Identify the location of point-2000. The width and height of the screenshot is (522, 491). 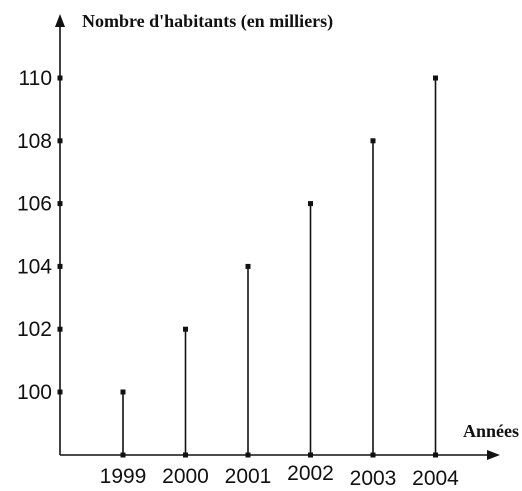
(185, 329).